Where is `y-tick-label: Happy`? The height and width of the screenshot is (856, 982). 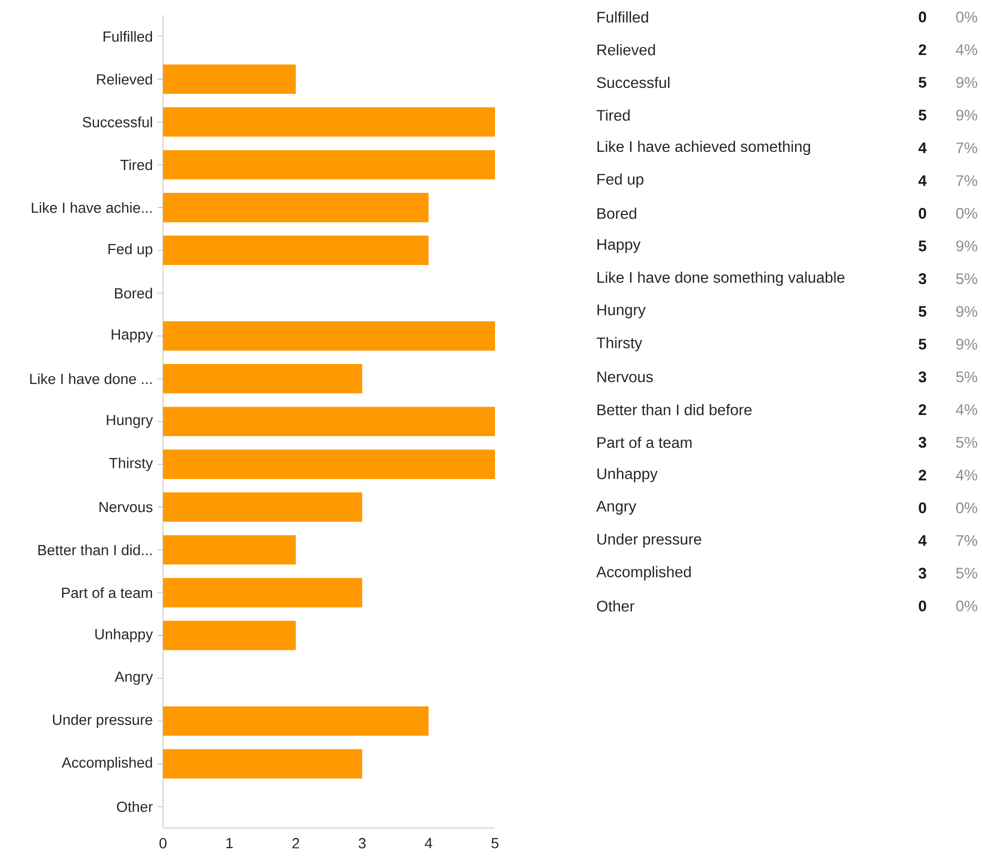 y-tick-label: Happy is located at coordinates (132, 335).